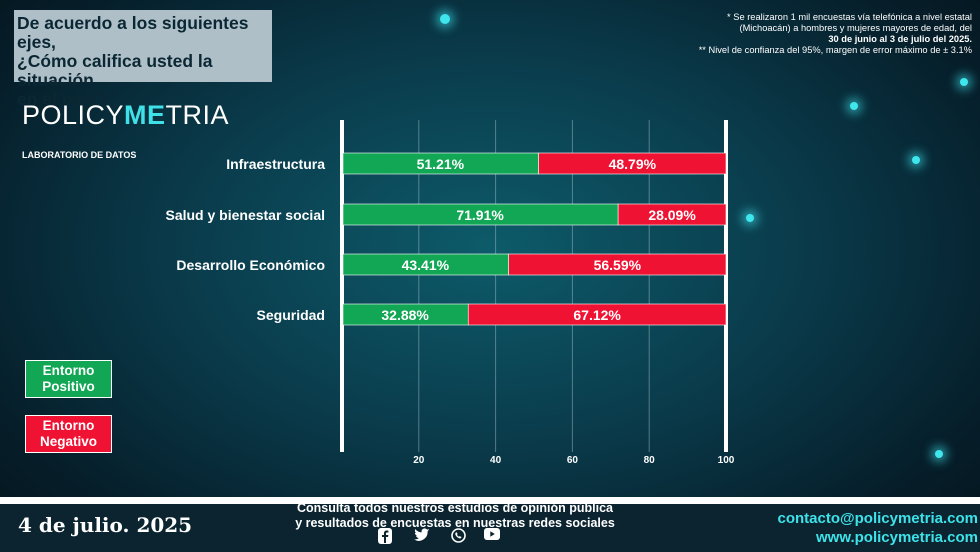 This screenshot has width=980, height=552. Describe the element at coordinates (68, 434) in the screenshot. I see `legend-negative: Entorno Negativo` at that location.